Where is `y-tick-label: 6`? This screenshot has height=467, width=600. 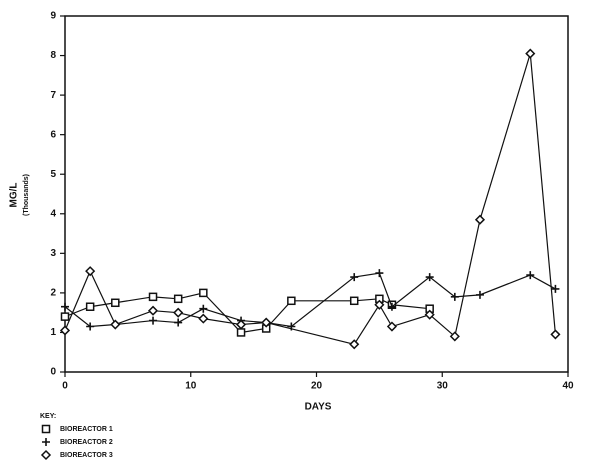
y-tick-label: 6 is located at coordinates (53, 134).